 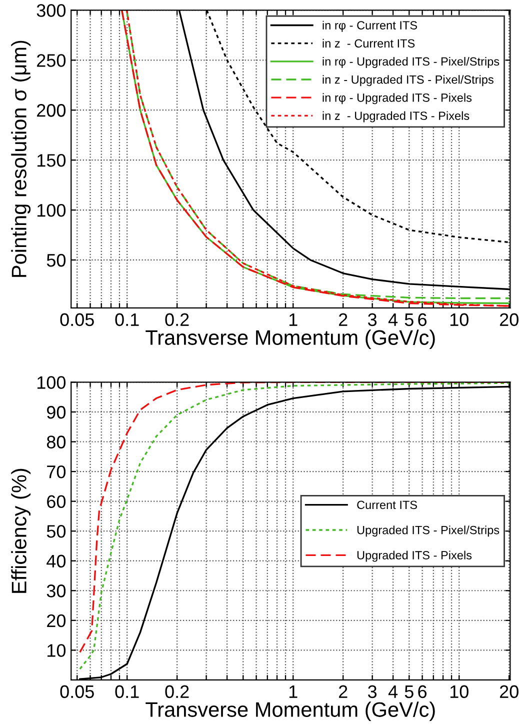 What do you see at coordinates (414, 556) in the screenshot?
I see `legend-label: Upgraded ITS - Pixels` at bounding box center [414, 556].